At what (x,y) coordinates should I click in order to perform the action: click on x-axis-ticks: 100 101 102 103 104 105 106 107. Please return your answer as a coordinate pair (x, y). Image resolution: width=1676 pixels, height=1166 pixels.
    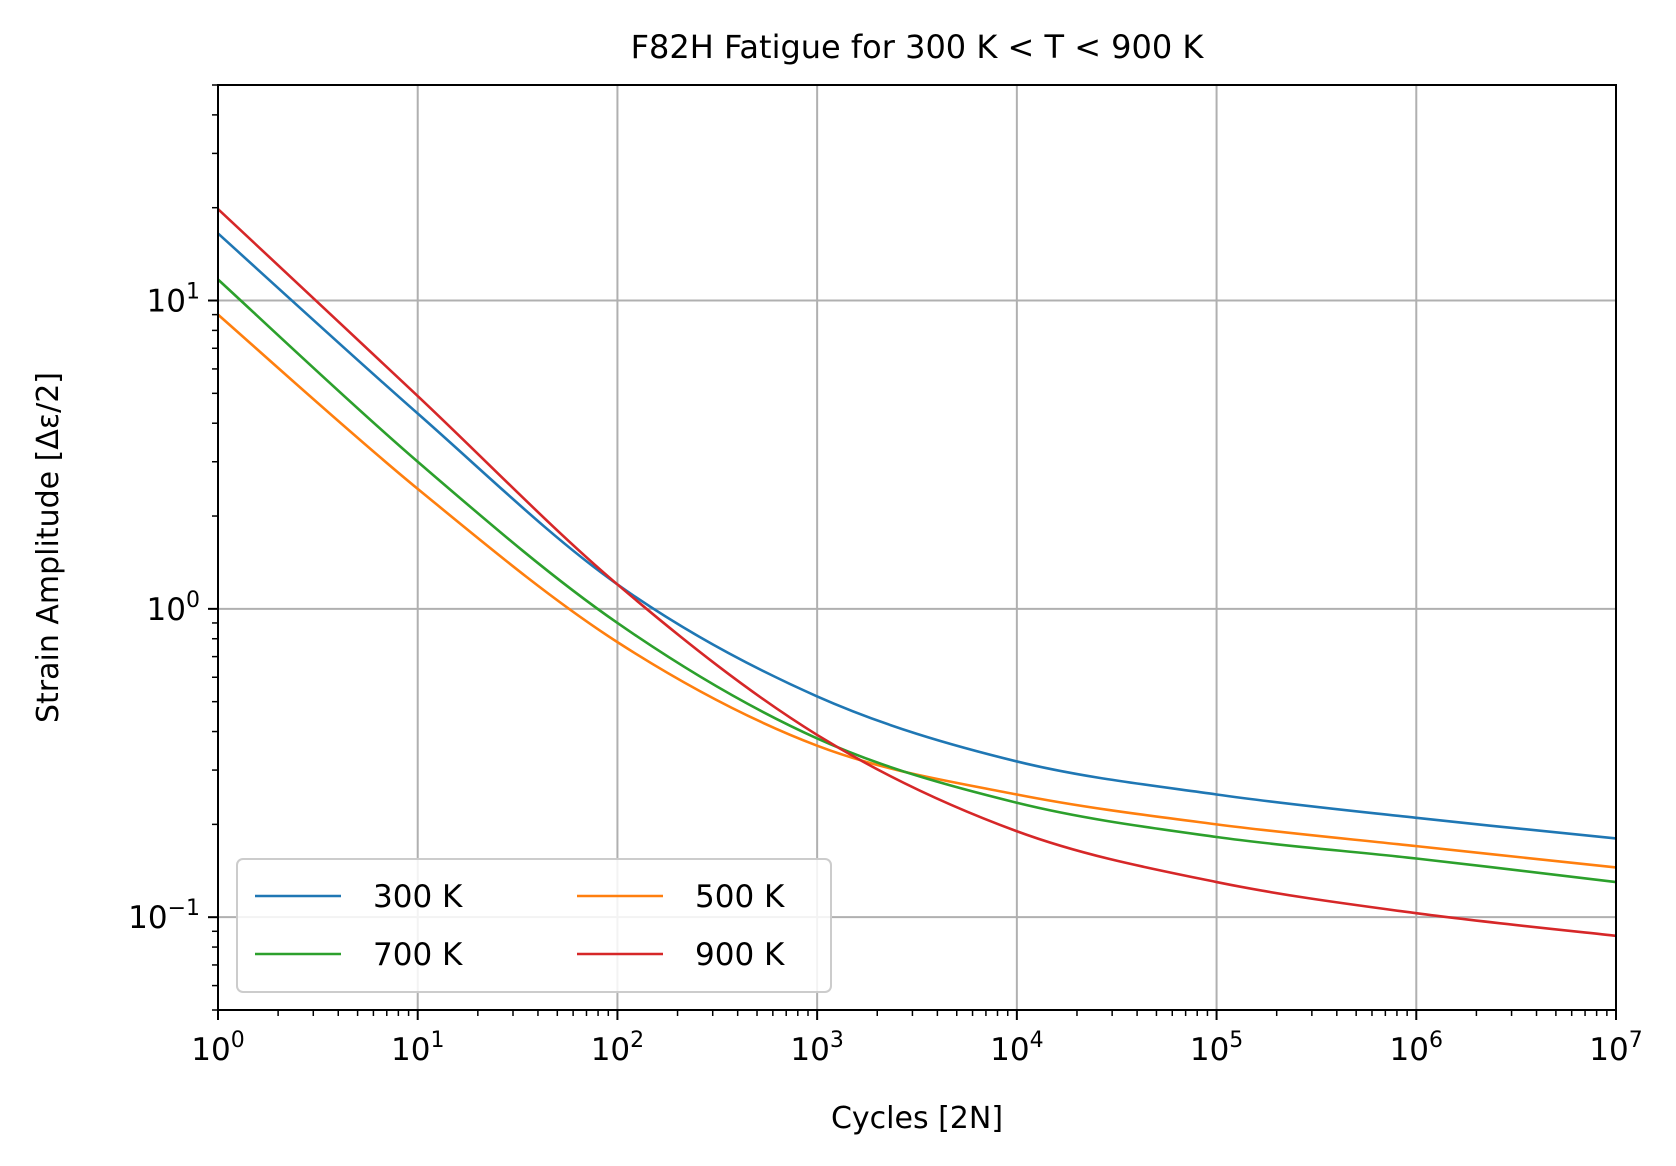
    Looking at the image, I should click on (917, 1039).